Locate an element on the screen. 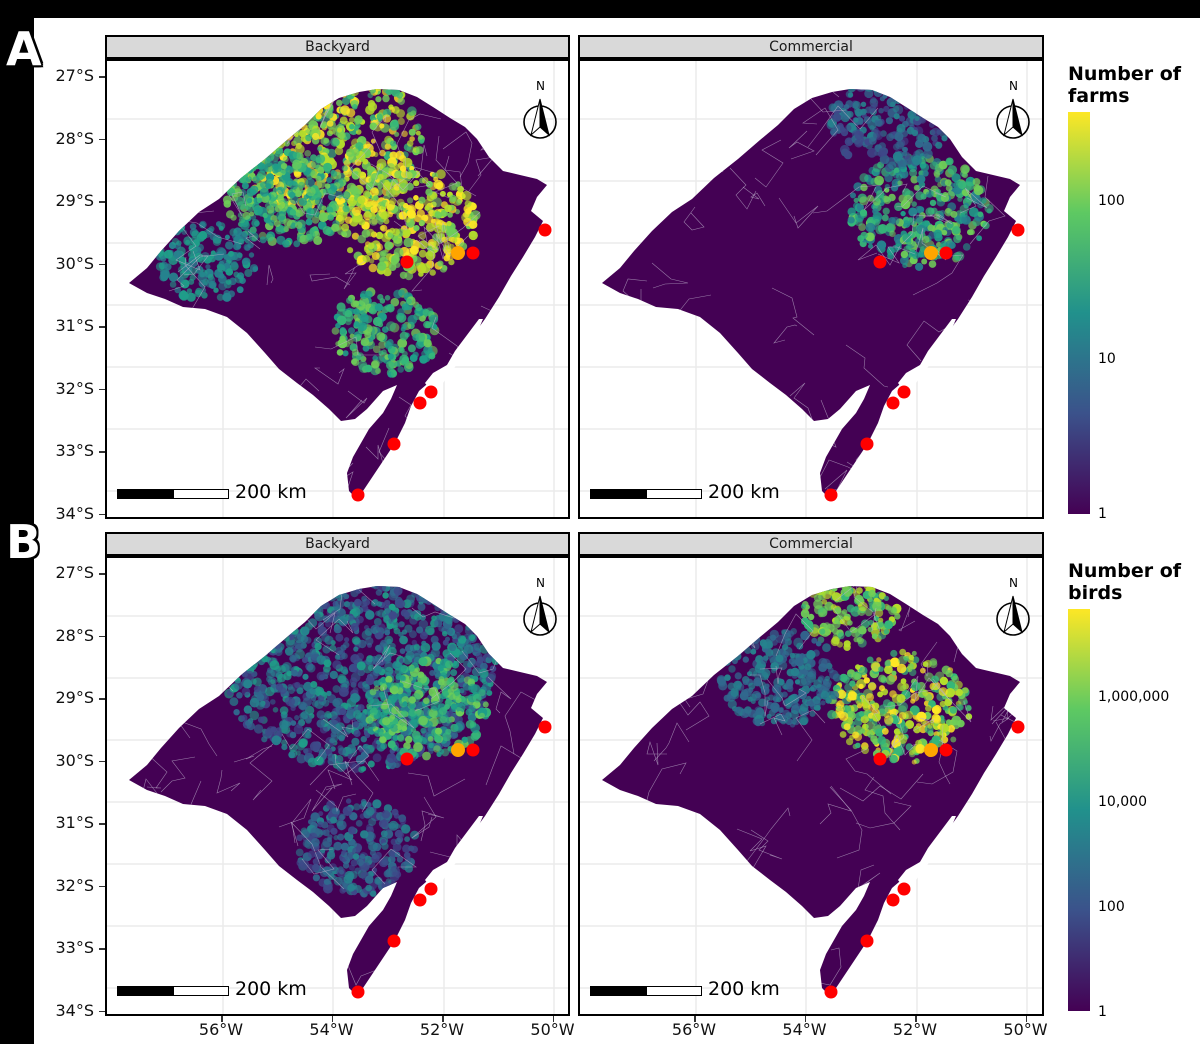 The height and width of the screenshot is (1044, 1200). y-tick-label: 27°S is located at coordinates (74, 75).